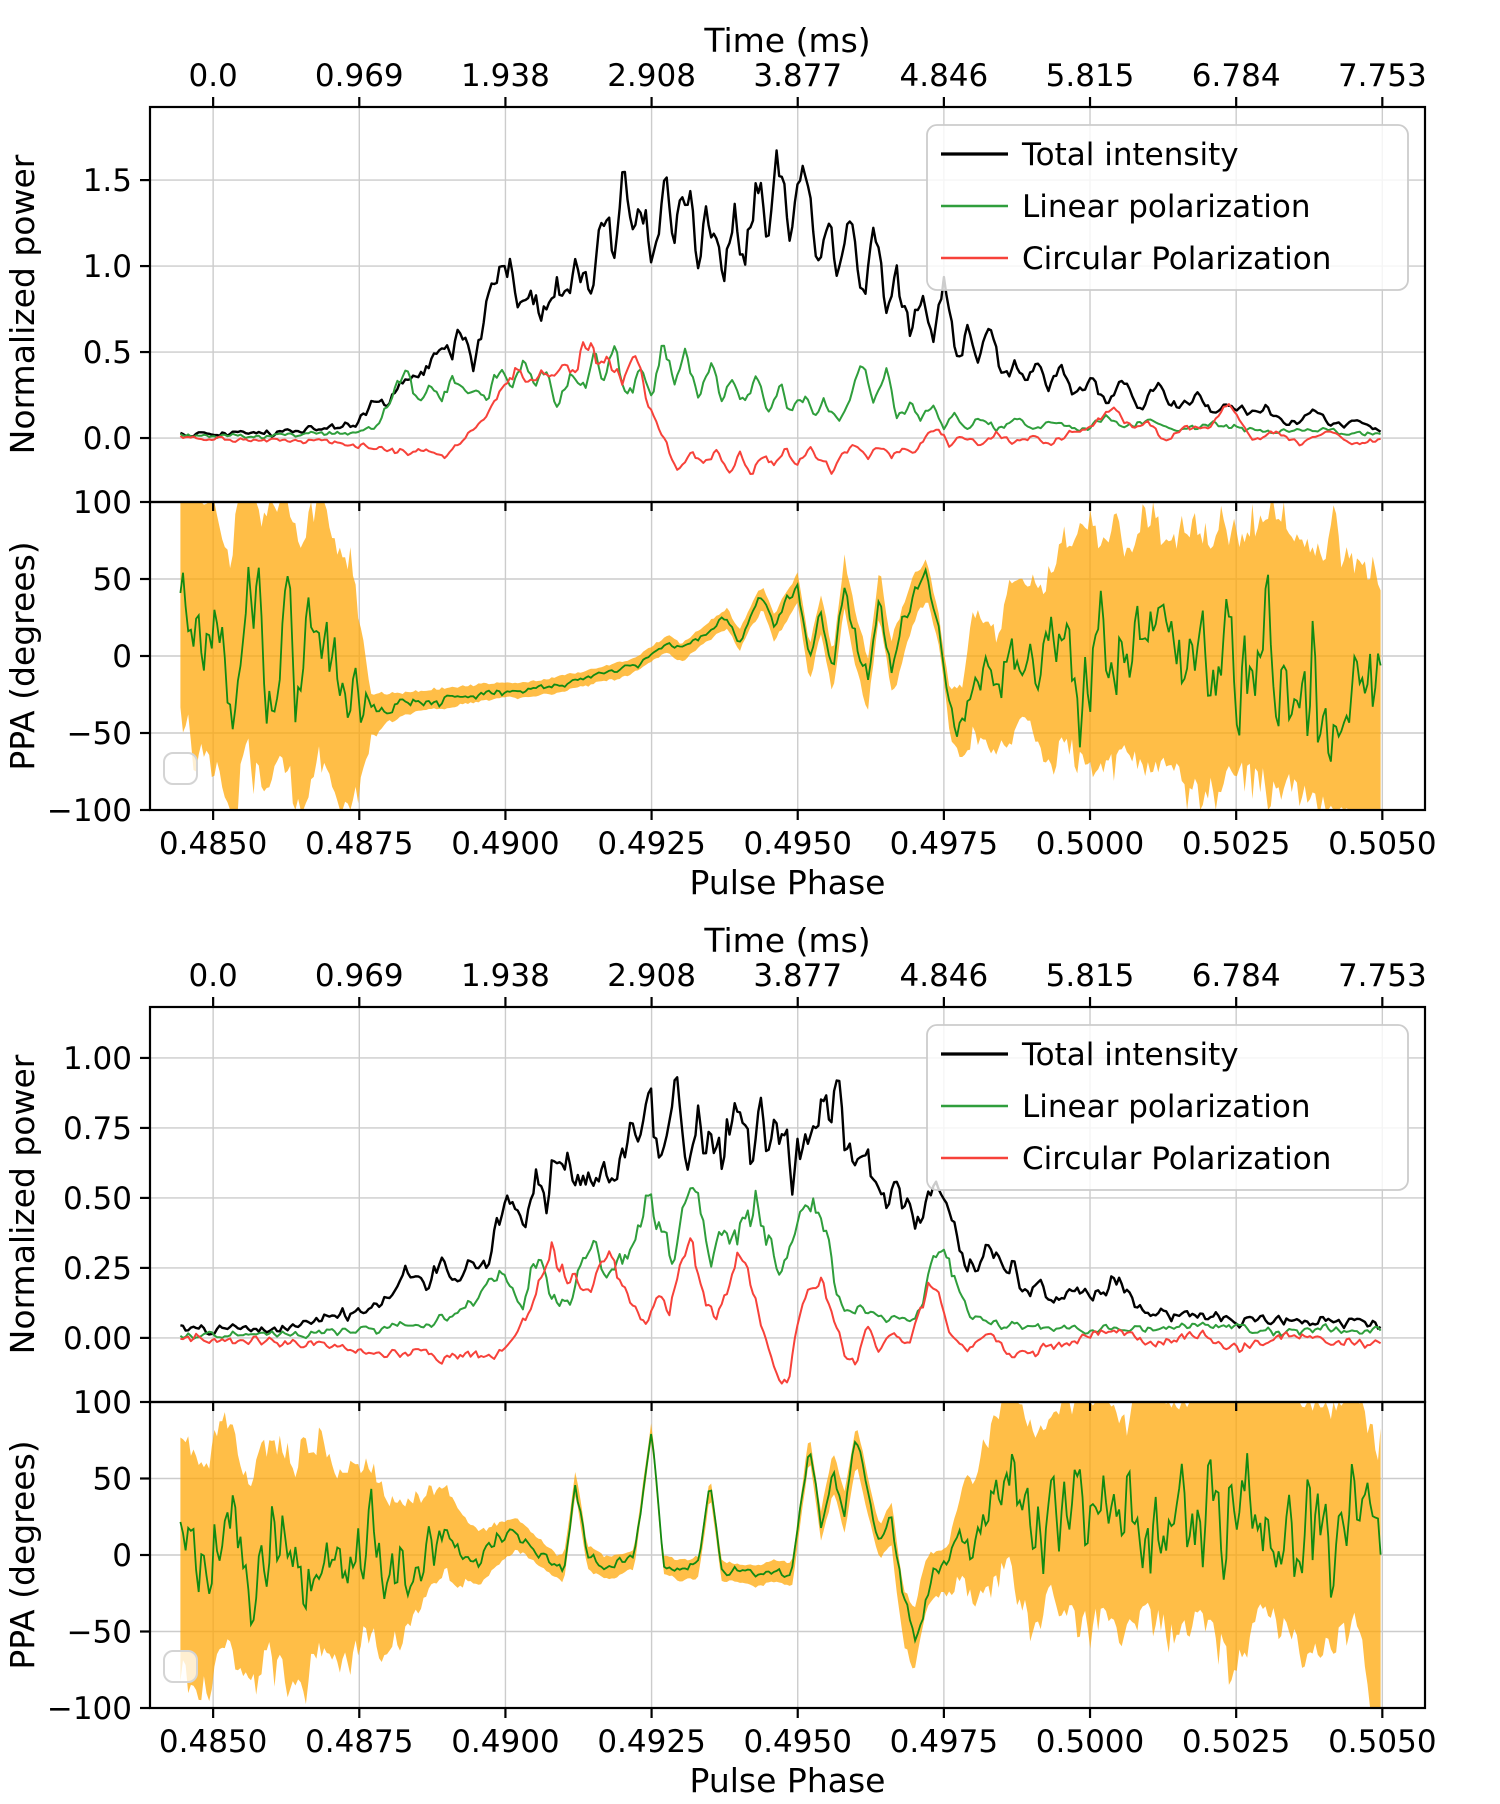 This screenshot has width=1500, height=1804. I want to click on power-ytick-label: 0.00, so click(97, 1339).